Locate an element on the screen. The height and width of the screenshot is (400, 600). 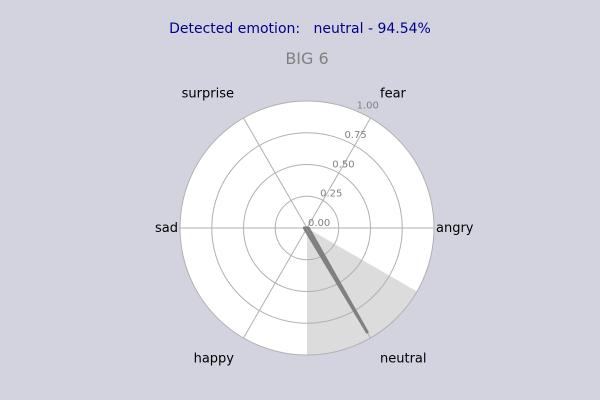
radial-tick-labels: 0.00 0.25 0.50 0.75 1.00 is located at coordinates (343, 165).